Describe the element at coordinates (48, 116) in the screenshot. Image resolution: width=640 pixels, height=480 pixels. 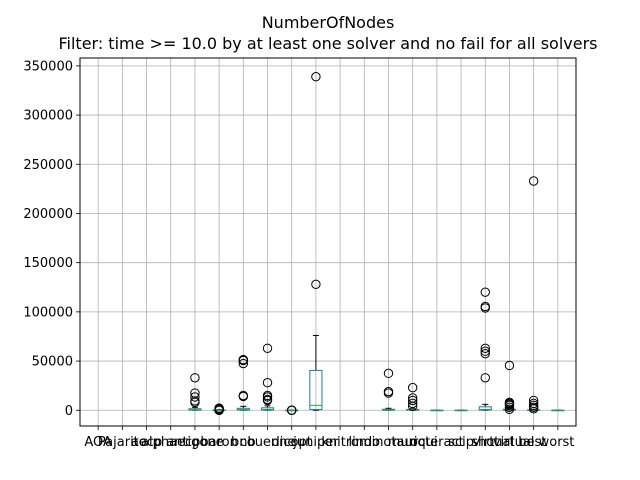
I see `y-tick-label: 300000` at that location.